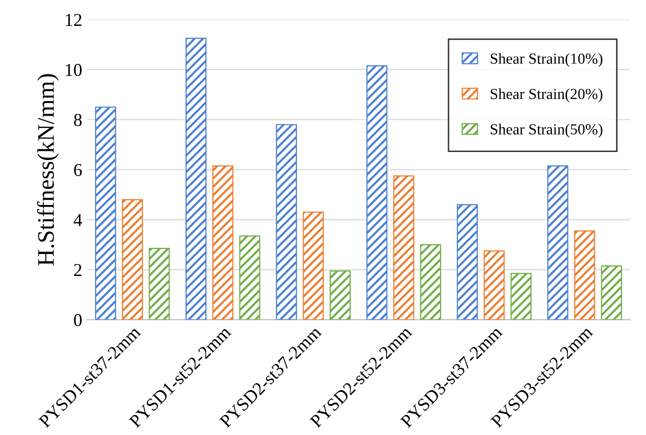 Image resolution: width=646 pixels, height=435 pixels. What do you see at coordinates (546, 131) in the screenshot?
I see `legend-label: Shear Strain(50%)` at bounding box center [546, 131].